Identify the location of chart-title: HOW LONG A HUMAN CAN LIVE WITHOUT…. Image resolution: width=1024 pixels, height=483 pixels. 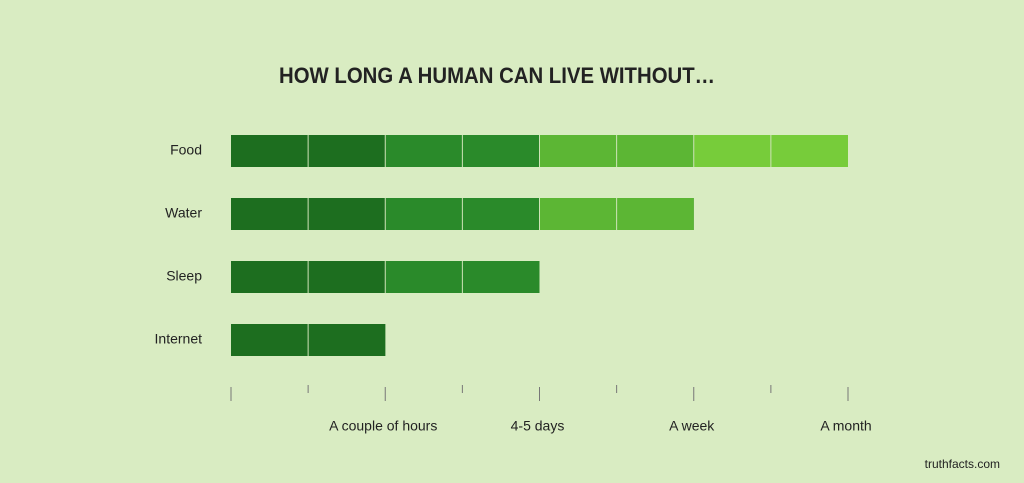
(497, 75).